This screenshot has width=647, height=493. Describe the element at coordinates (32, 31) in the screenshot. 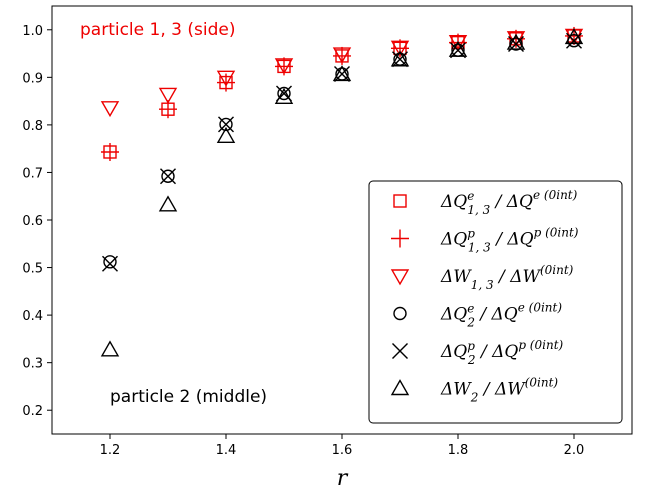

I see `y-tick-label: 1.0` at that location.